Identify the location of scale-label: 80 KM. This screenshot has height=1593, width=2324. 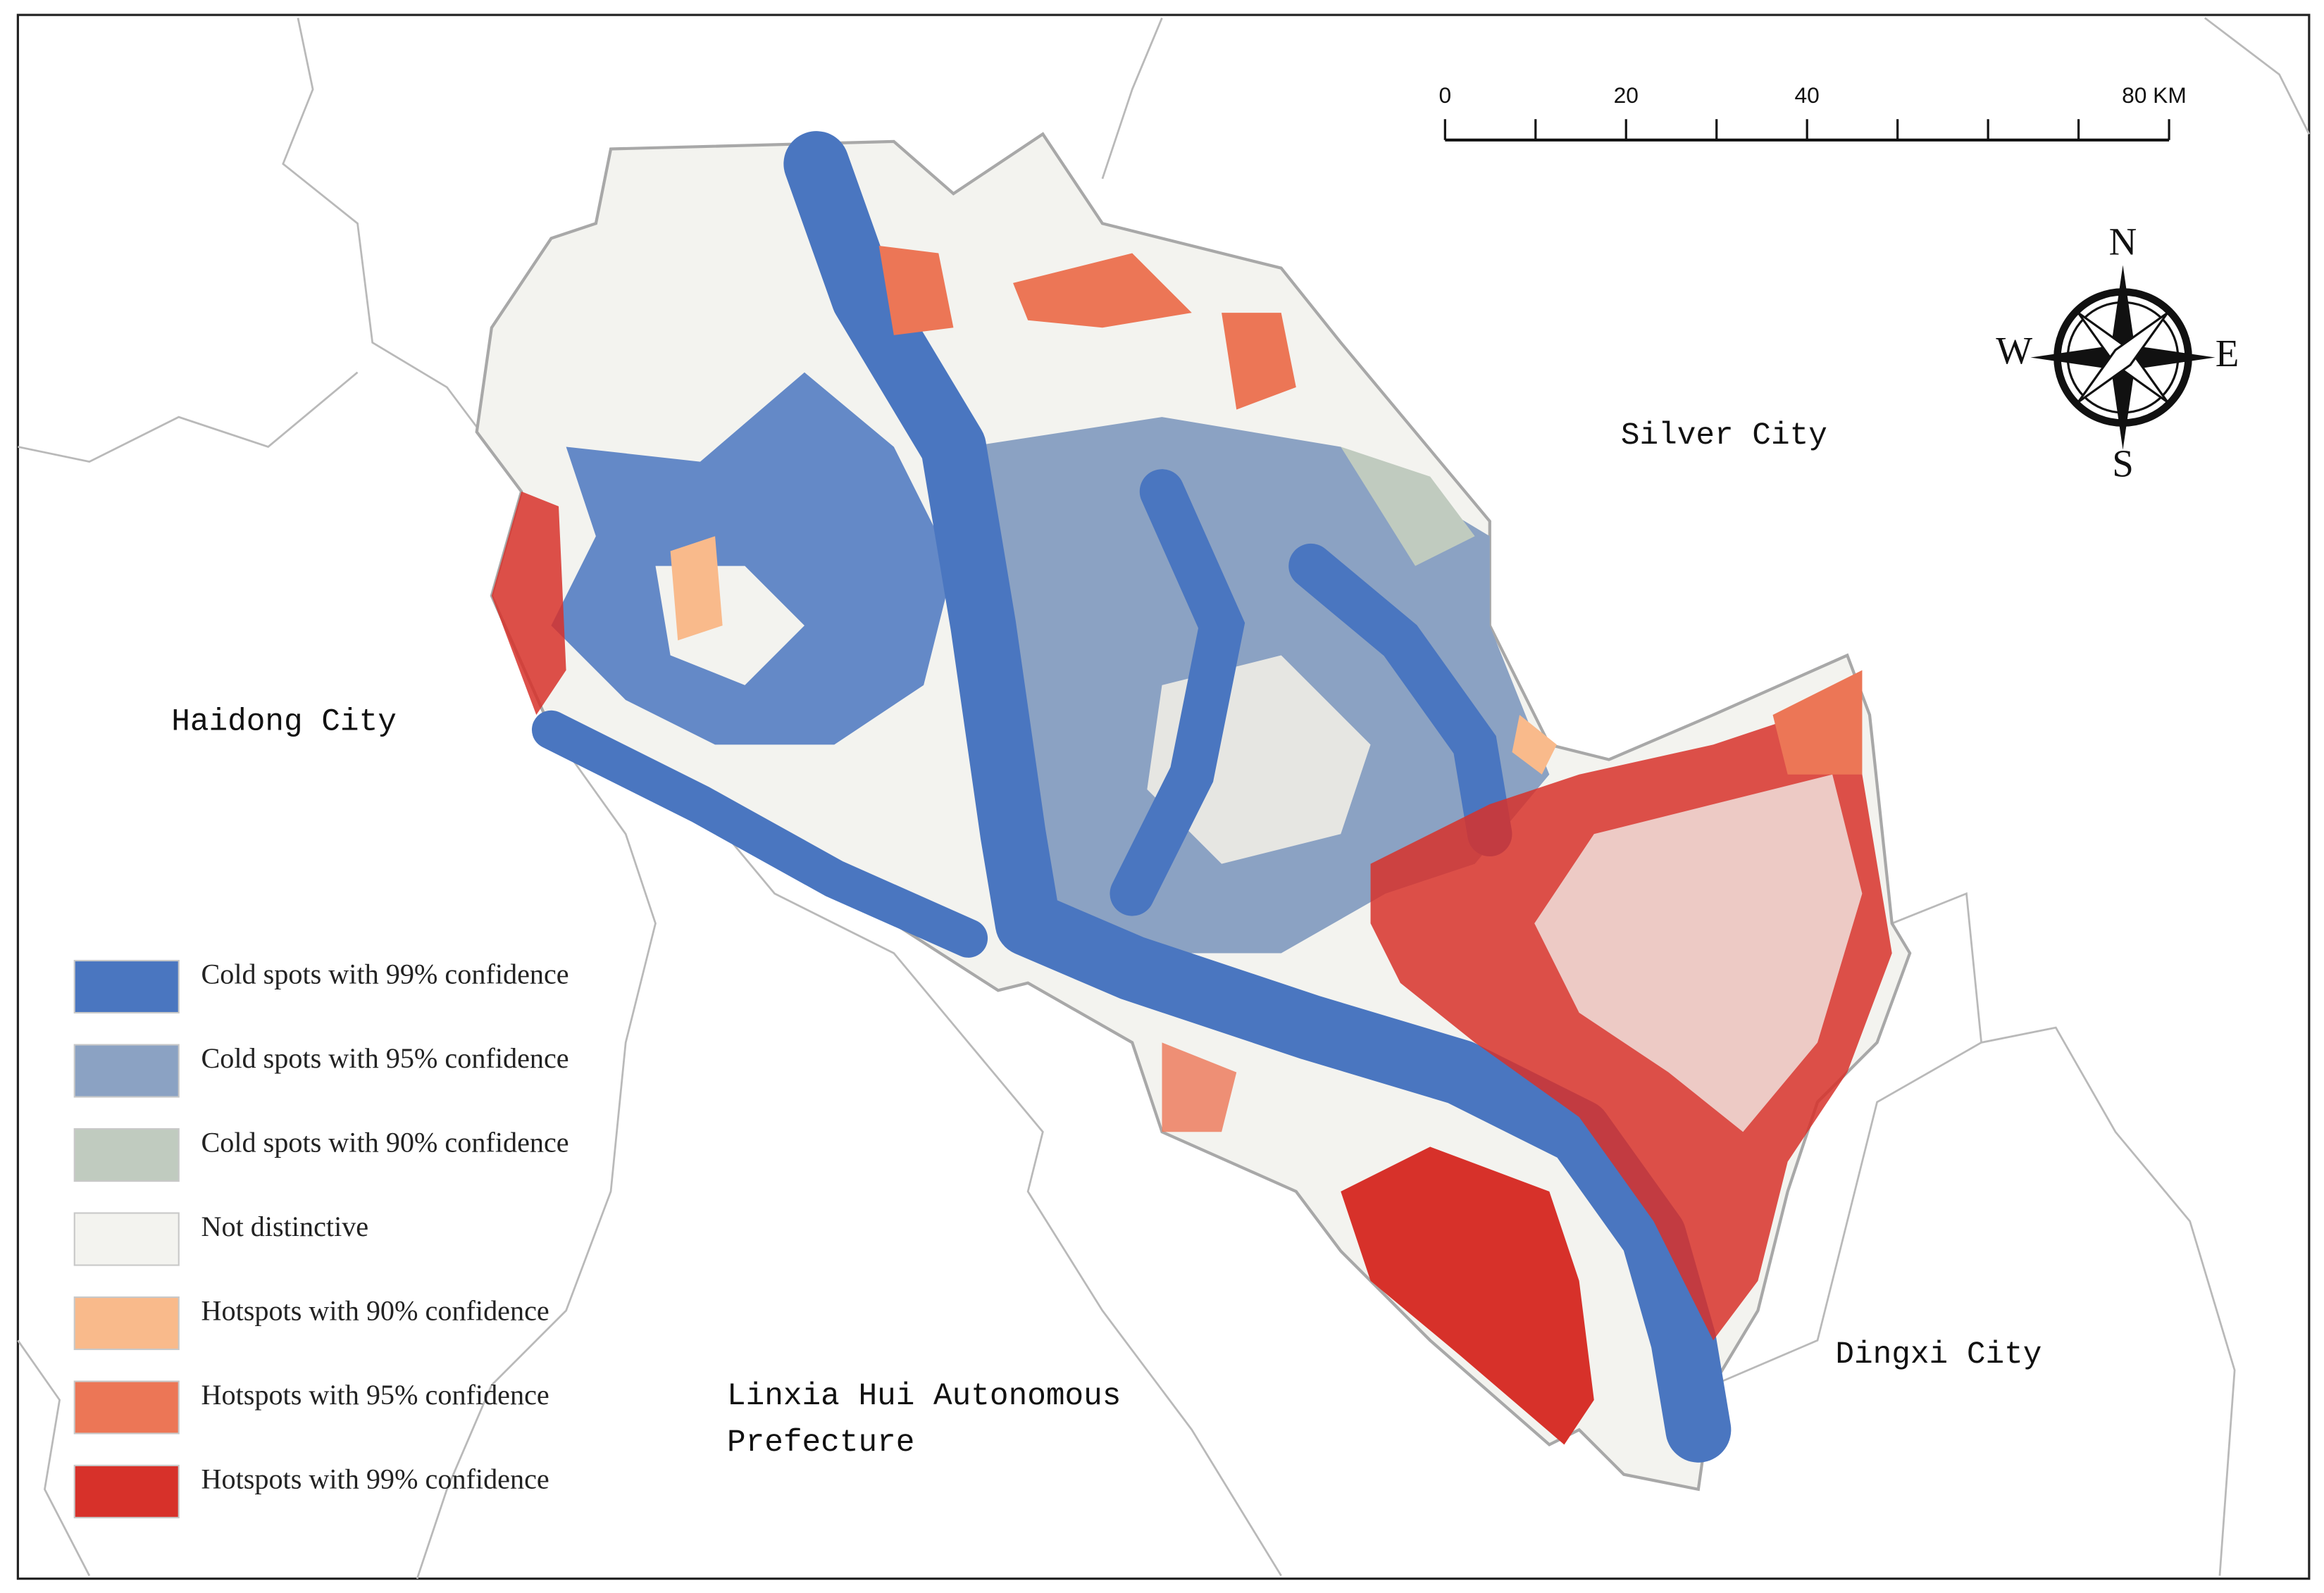
(2154, 95).